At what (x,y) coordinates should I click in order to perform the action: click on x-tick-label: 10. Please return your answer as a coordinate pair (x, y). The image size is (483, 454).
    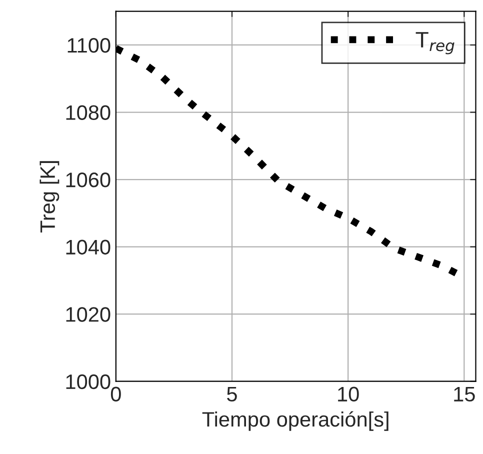
    Looking at the image, I should click on (348, 394).